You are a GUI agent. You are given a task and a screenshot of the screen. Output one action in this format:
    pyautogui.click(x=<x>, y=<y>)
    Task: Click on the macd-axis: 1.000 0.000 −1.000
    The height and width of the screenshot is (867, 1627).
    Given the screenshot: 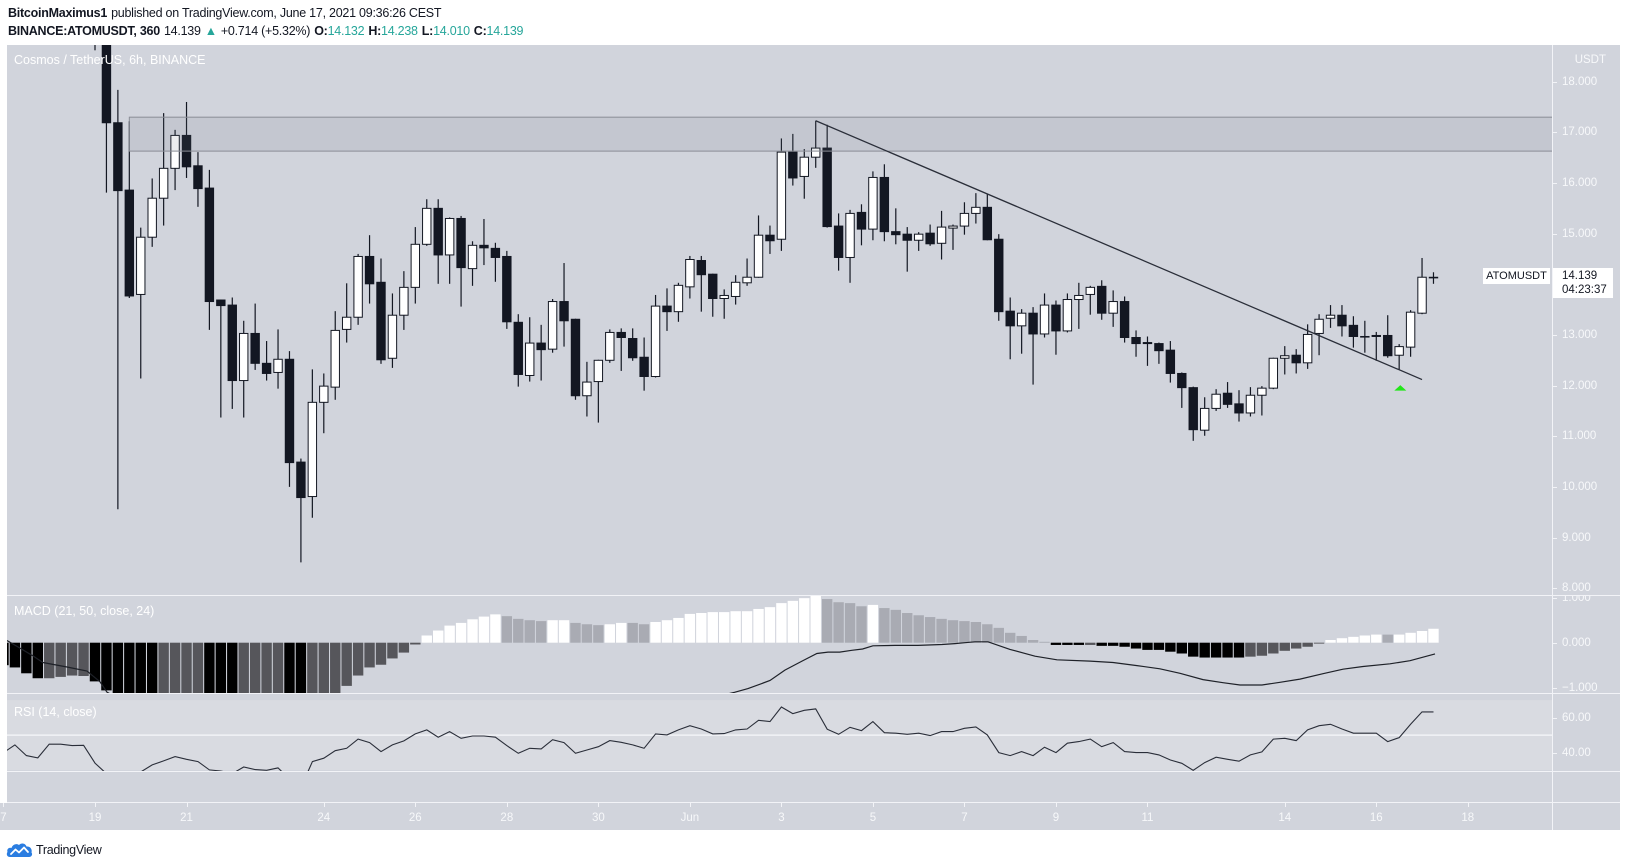 What is the action you would take?
    pyautogui.click(x=1586, y=644)
    